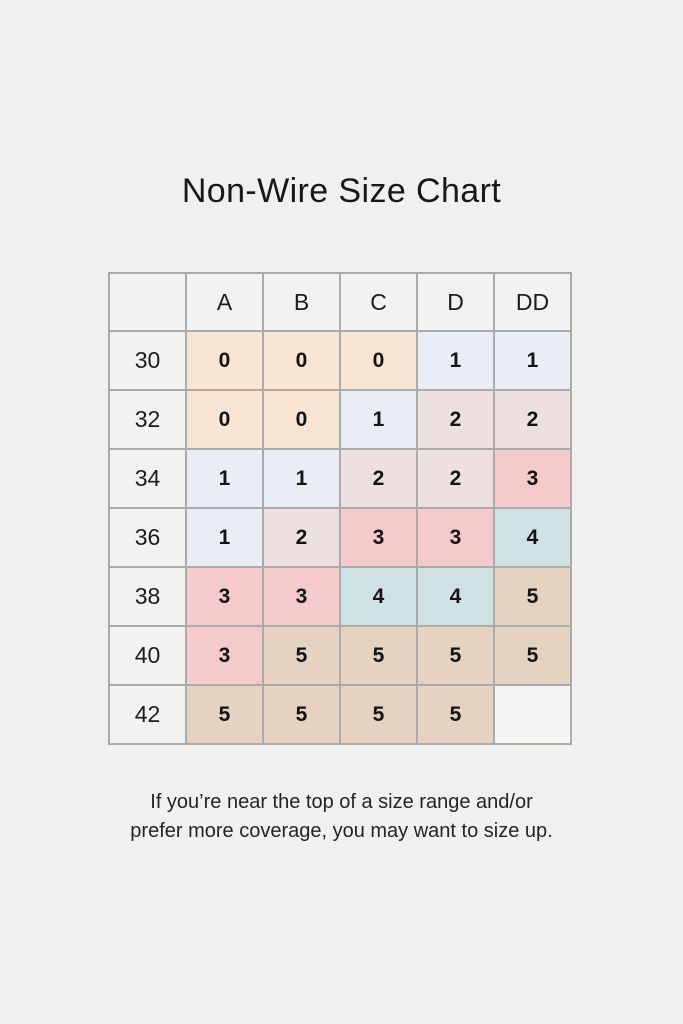 This screenshot has width=683, height=1024. I want to click on corner-cell, so click(147, 302).